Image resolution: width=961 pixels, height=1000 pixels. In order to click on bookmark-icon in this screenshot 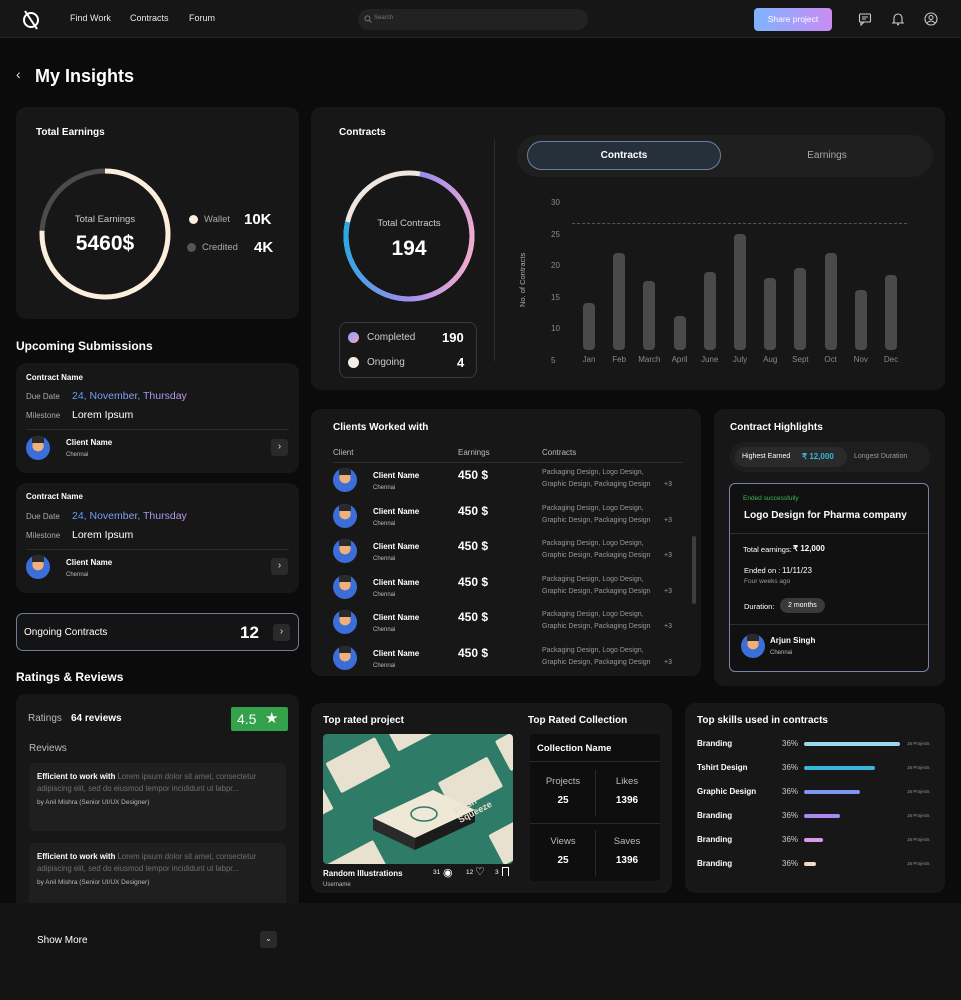, I will do `click(505, 871)`.